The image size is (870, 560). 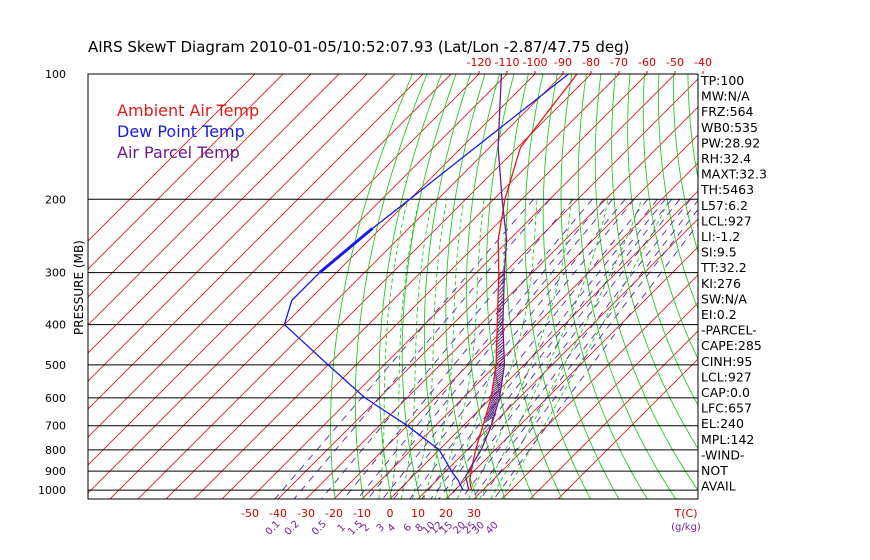 I want to click on top-temp-tick-label: -50, so click(x=675, y=62).